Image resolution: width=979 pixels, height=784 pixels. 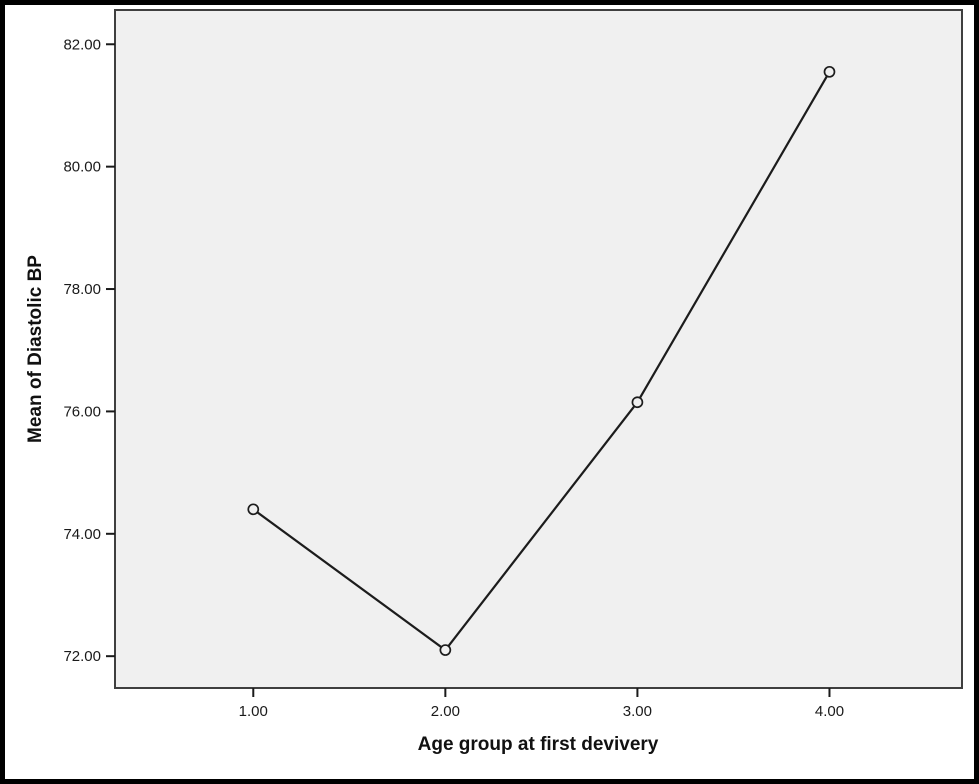 I want to click on y-tick-label: 72.00, so click(x=82, y=656).